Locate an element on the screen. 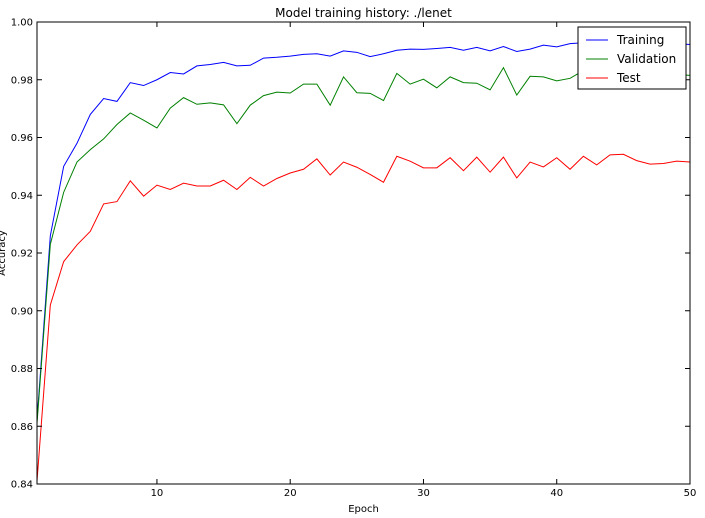 The height and width of the screenshot is (518, 705). y-tick-label: 1.00 is located at coordinates (22, 23).